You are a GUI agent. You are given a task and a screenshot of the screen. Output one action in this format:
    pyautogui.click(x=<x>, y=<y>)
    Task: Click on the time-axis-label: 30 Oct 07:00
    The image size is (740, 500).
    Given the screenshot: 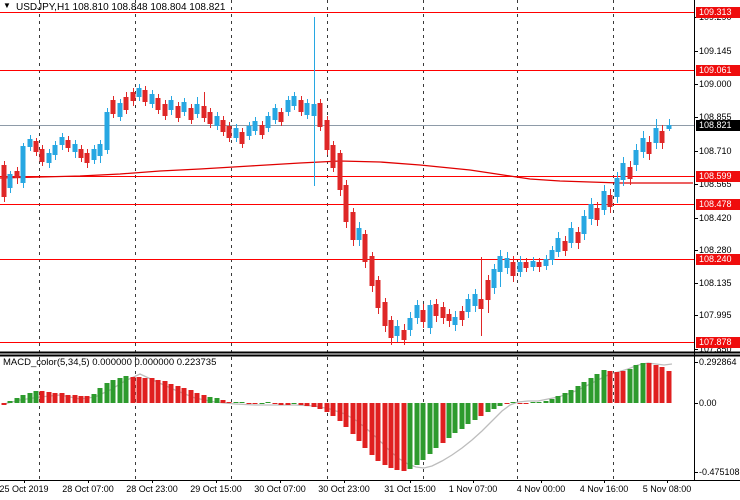 What is the action you would take?
    pyautogui.click(x=280, y=489)
    